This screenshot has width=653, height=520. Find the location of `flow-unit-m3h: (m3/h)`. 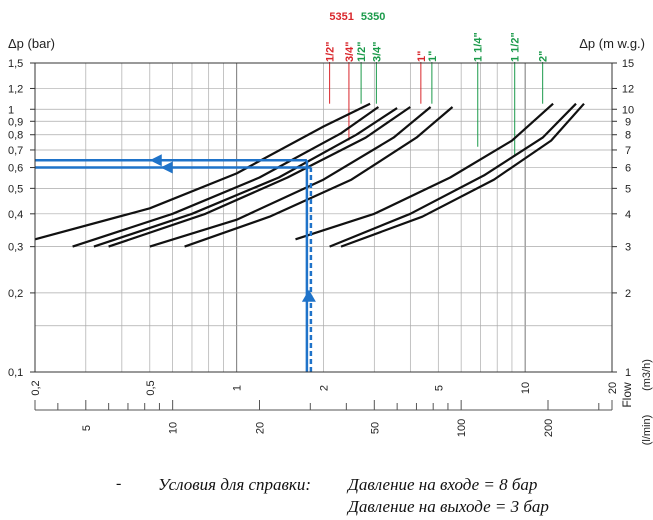

flow-unit-m3h: (m3/h) is located at coordinates (647, 375).